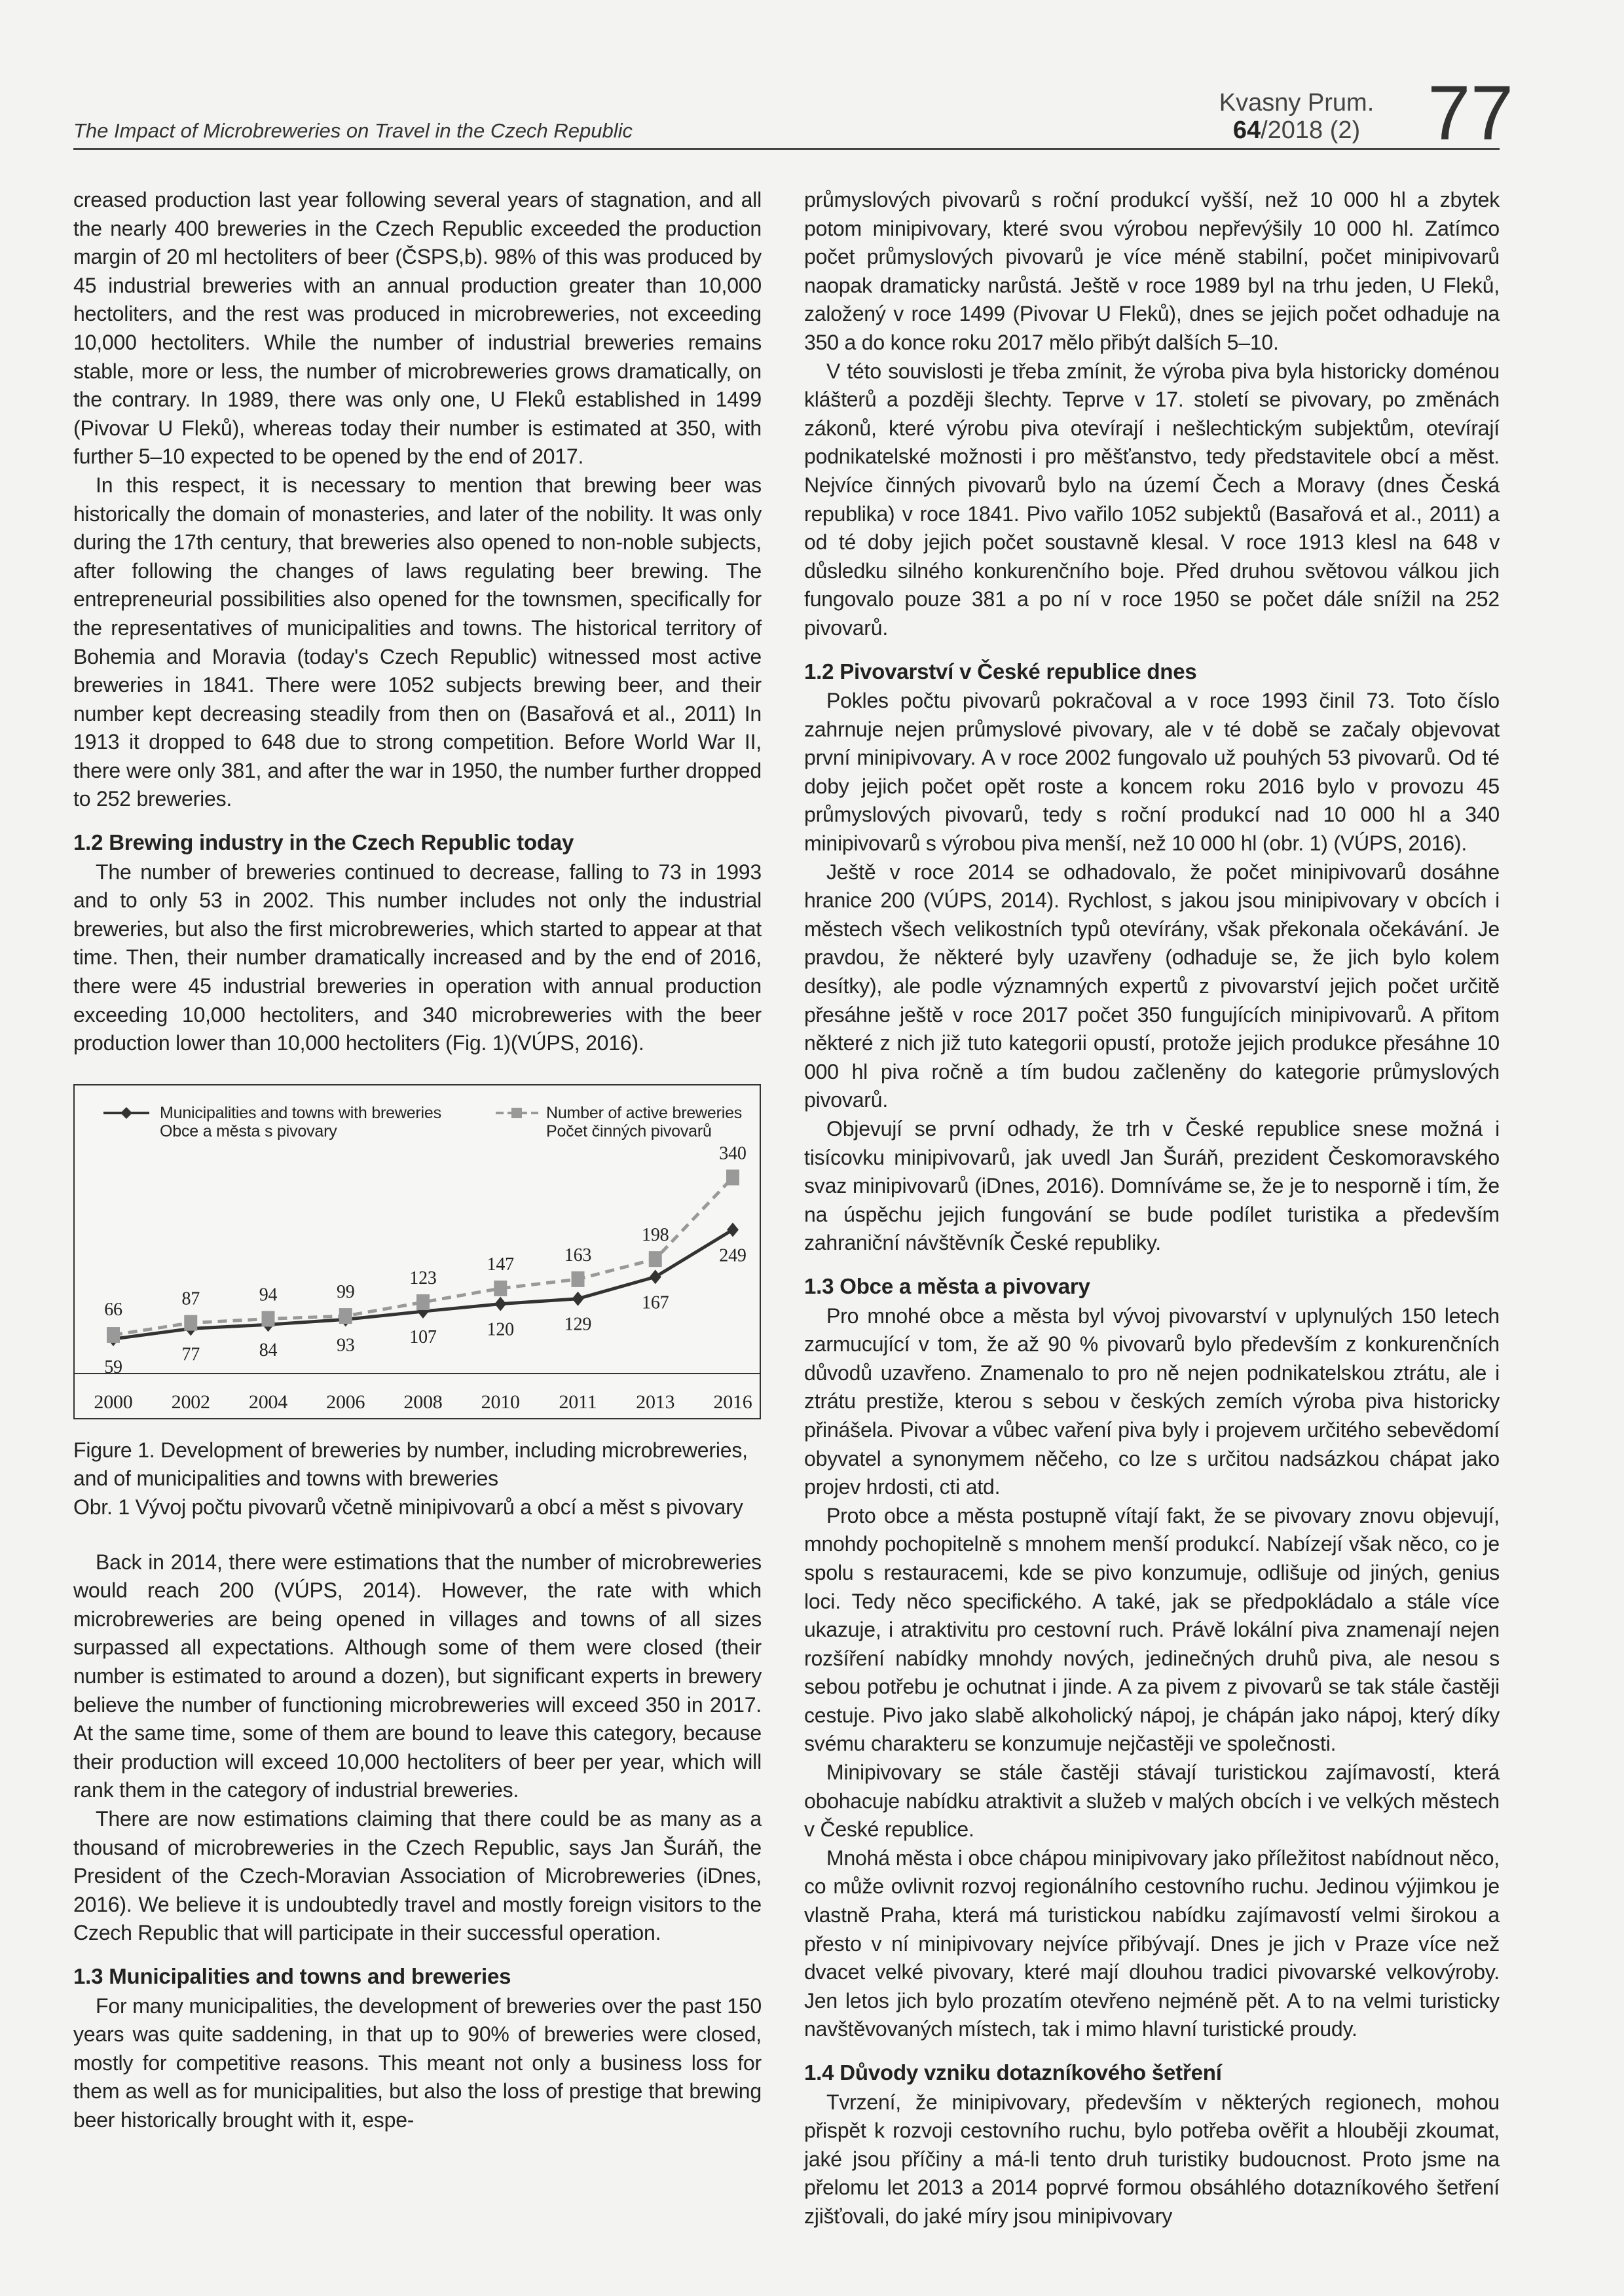  What do you see at coordinates (268, 1350) in the screenshot?
I see `data-label-municipalities: 84` at bounding box center [268, 1350].